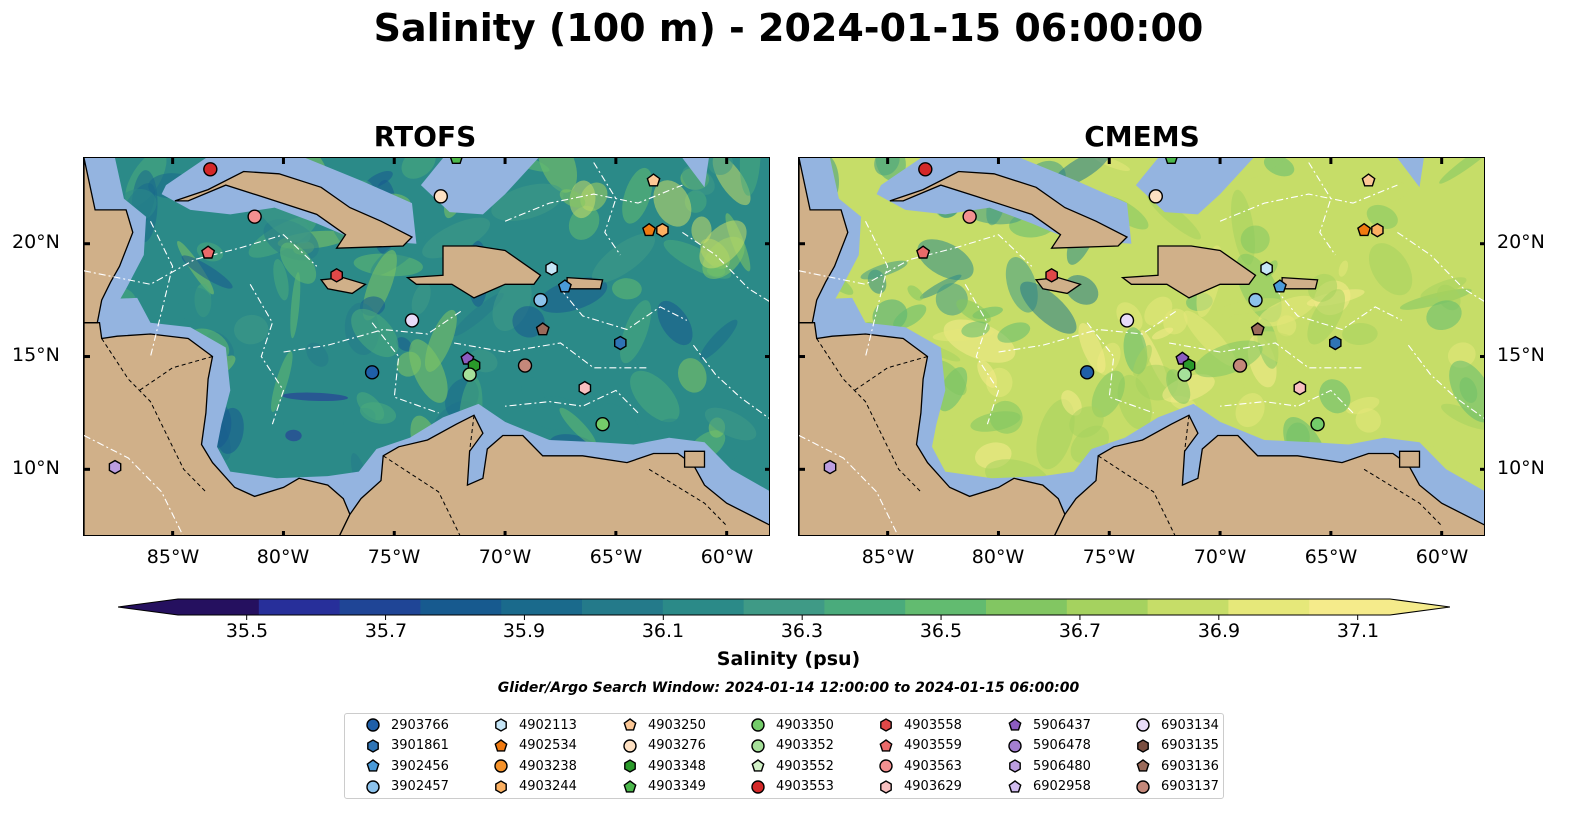 The width and height of the screenshot is (1577, 827). What do you see at coordinates (677, 766) in the screenshot?
I see `legend-label: 4903348` at bounding box center [677, 766].